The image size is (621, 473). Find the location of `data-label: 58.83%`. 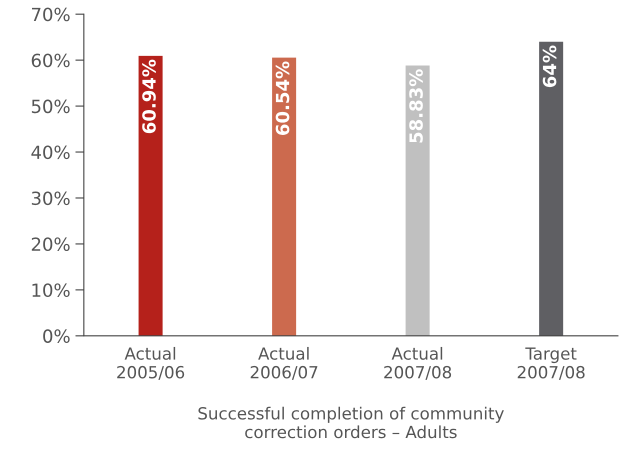

data-label: 58.83% is located at coordinates (416, 106).